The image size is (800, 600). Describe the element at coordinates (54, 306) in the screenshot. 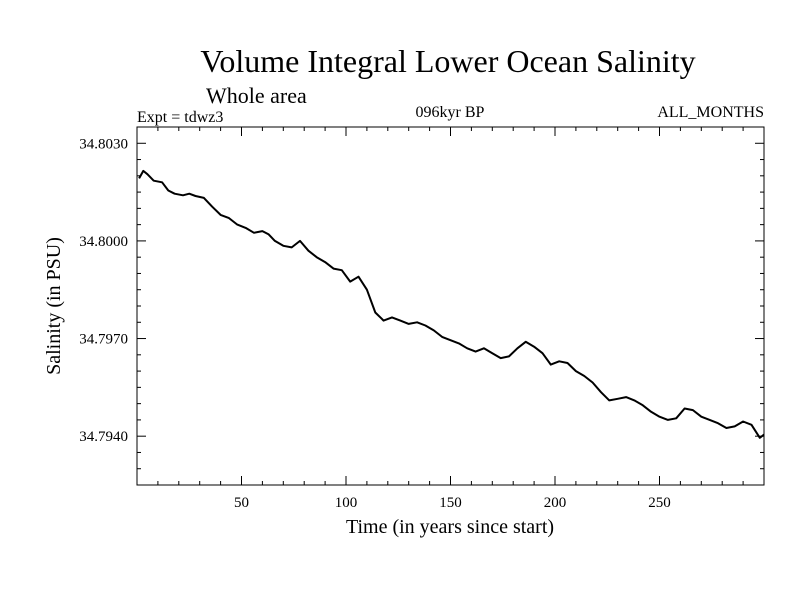

I see `y-axis-label: Salinity (in PSU)` at that location.